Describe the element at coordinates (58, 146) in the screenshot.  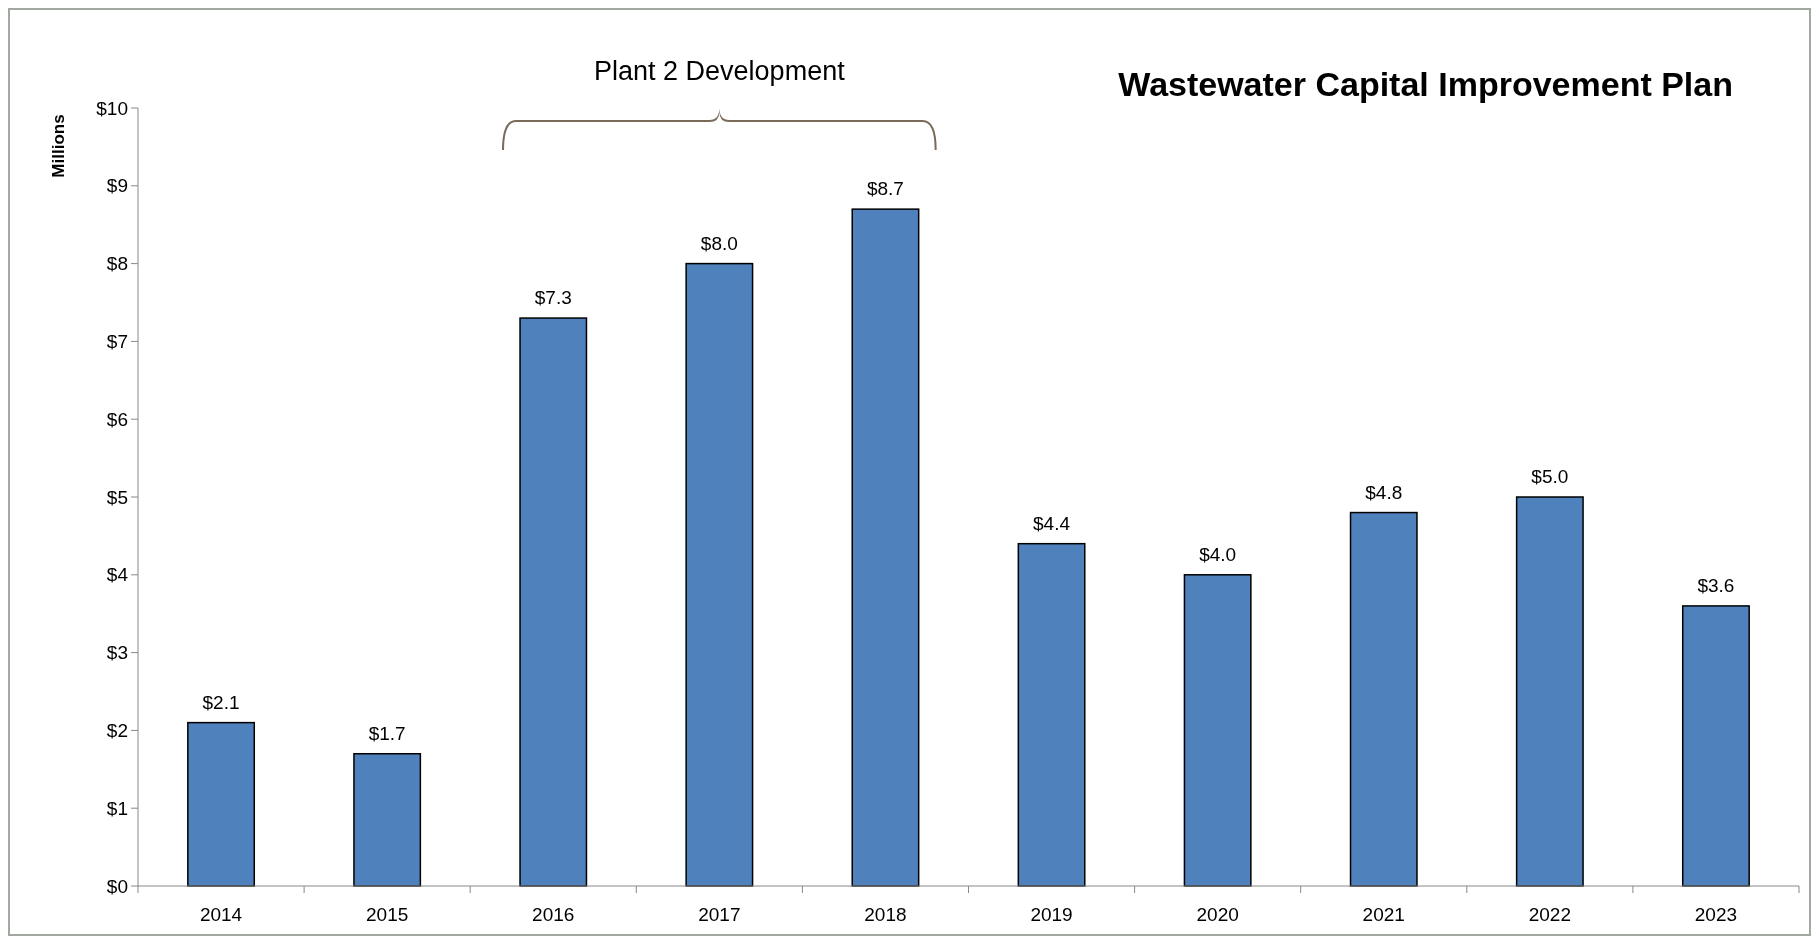
I see `y-axis-title: Millions` at that location.